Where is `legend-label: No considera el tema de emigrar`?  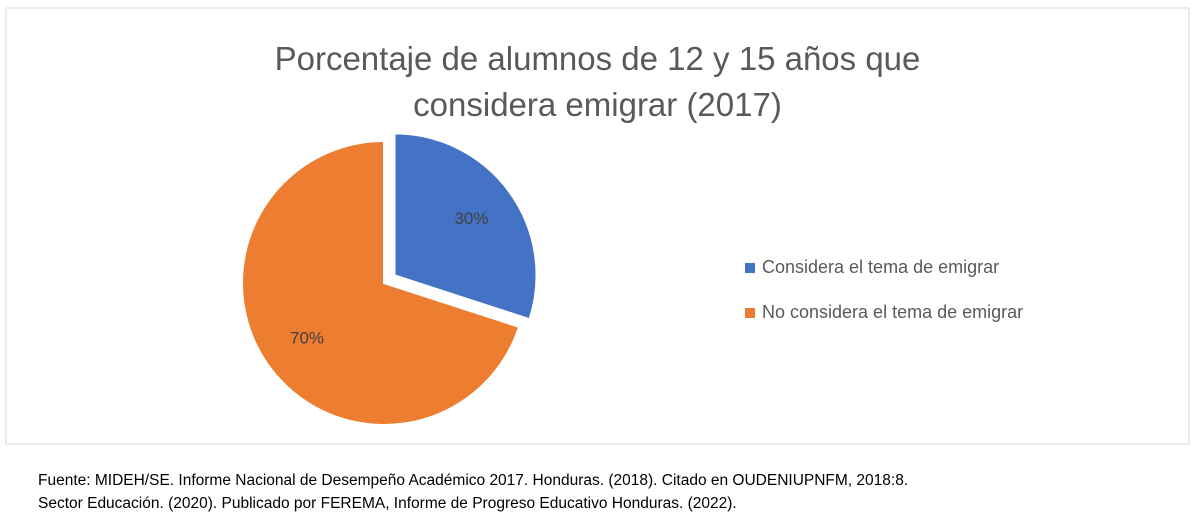 legend-label: No considera el tema de emigrar is located at coordinates (892, 312).